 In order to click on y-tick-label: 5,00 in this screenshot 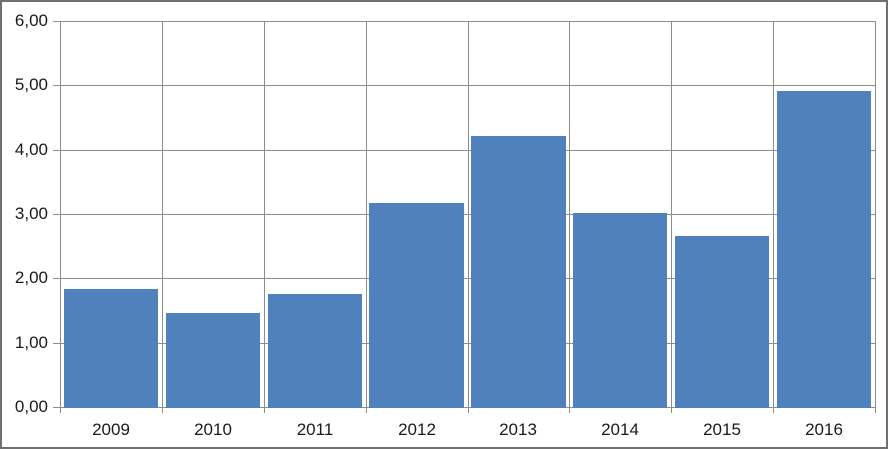, I will do `click(31, 84)`.